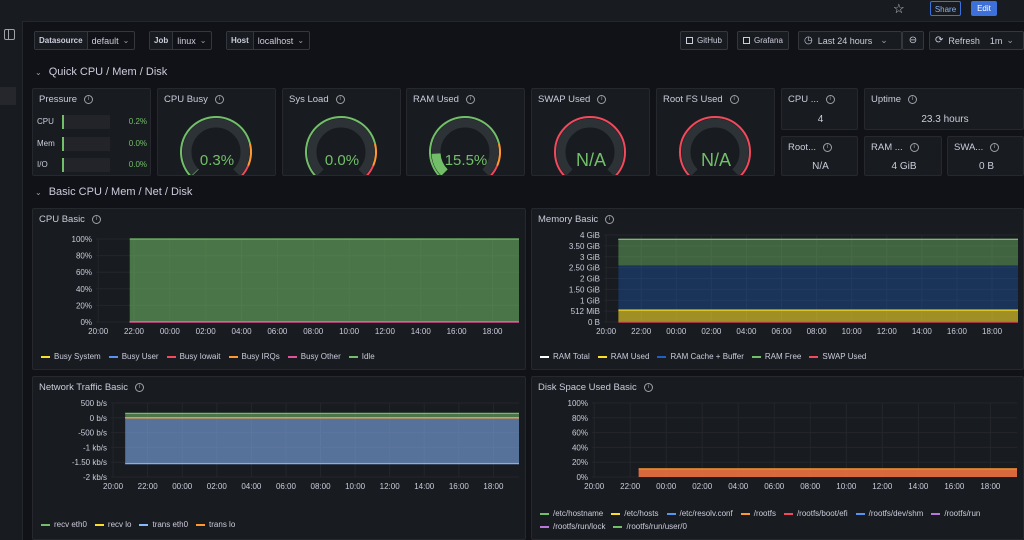 The image size is (1024, 540). Describe the element at coordinates (590, 279) in the screenshot. I see `y-tick-label: 2 GiB` at that location.